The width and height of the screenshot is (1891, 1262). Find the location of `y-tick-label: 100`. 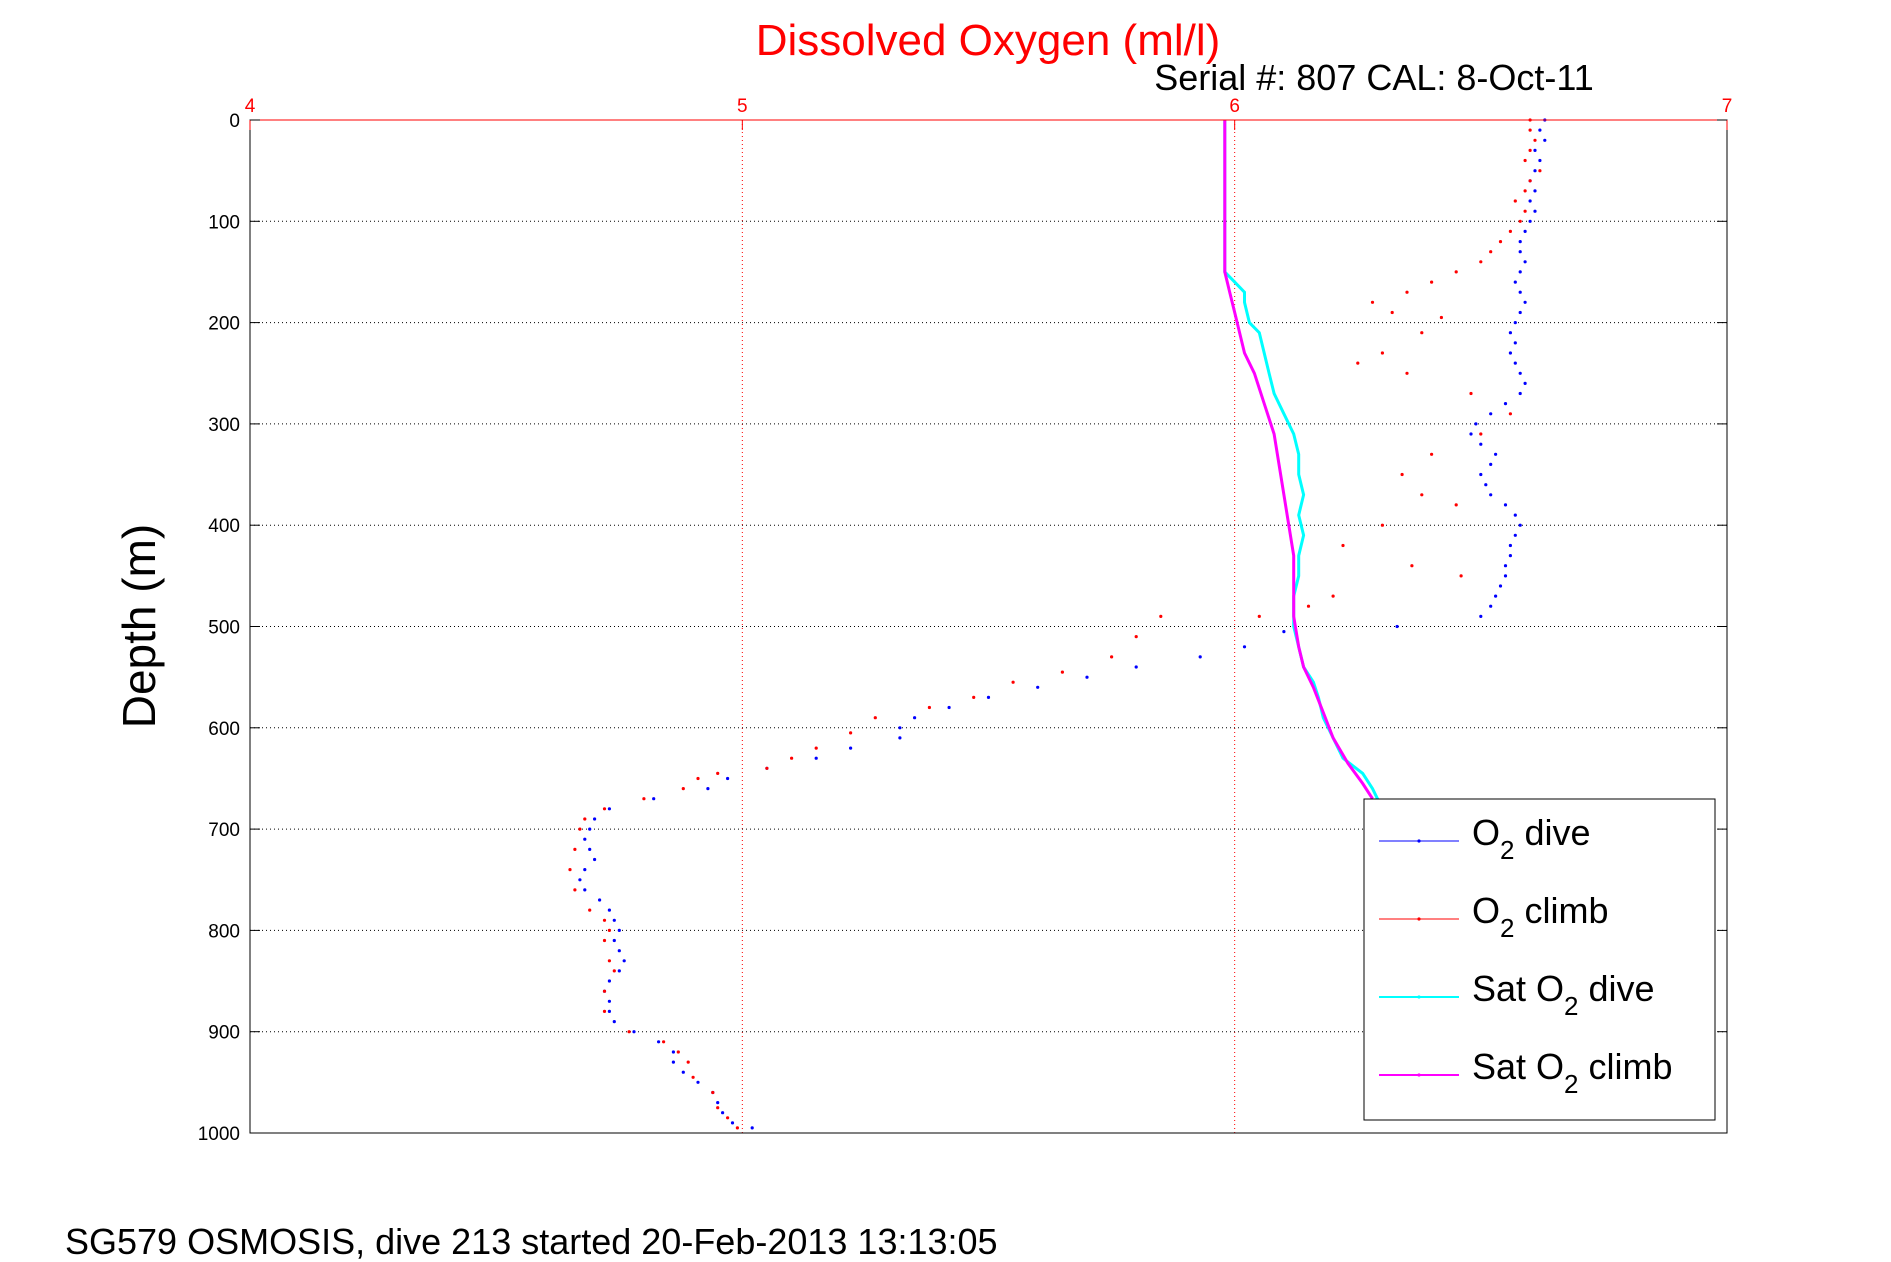

y-tick-label: 100 is located at coordinates (224, 222).